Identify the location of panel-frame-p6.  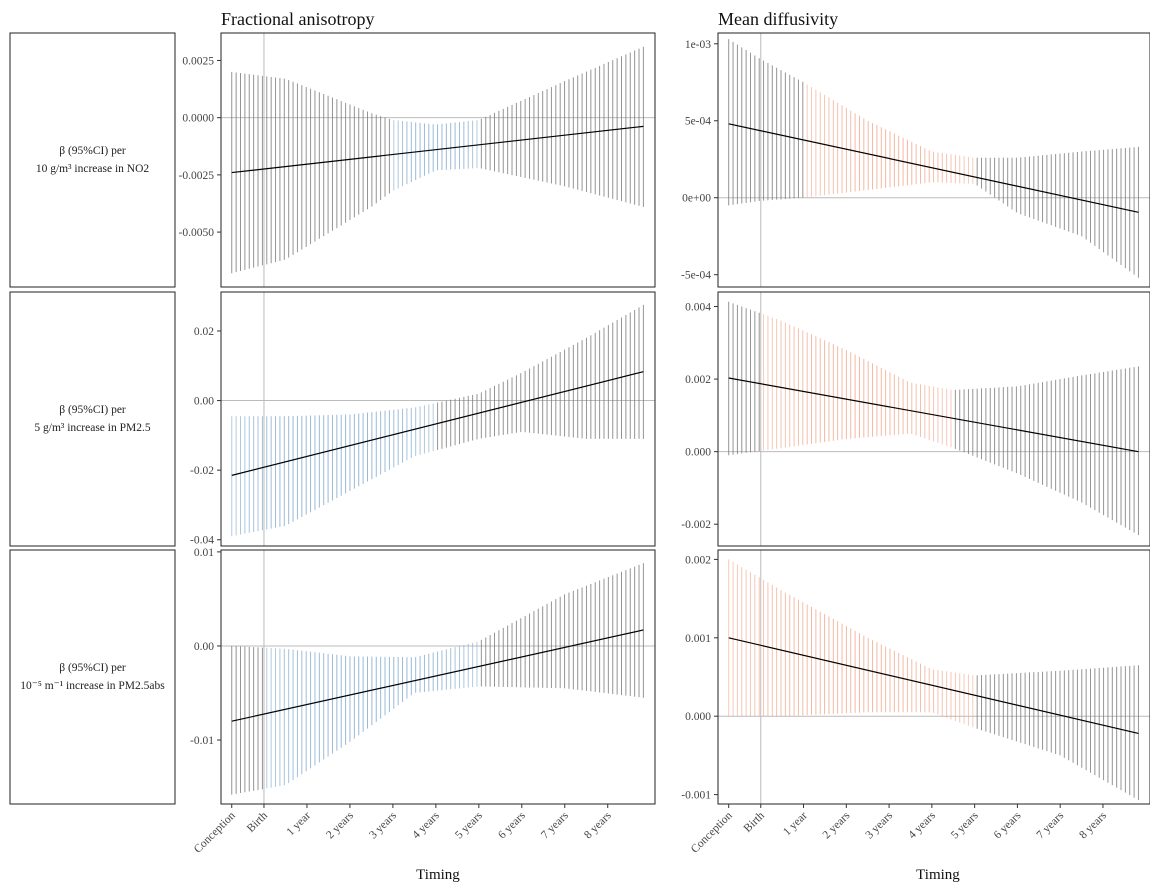
(933, 677).